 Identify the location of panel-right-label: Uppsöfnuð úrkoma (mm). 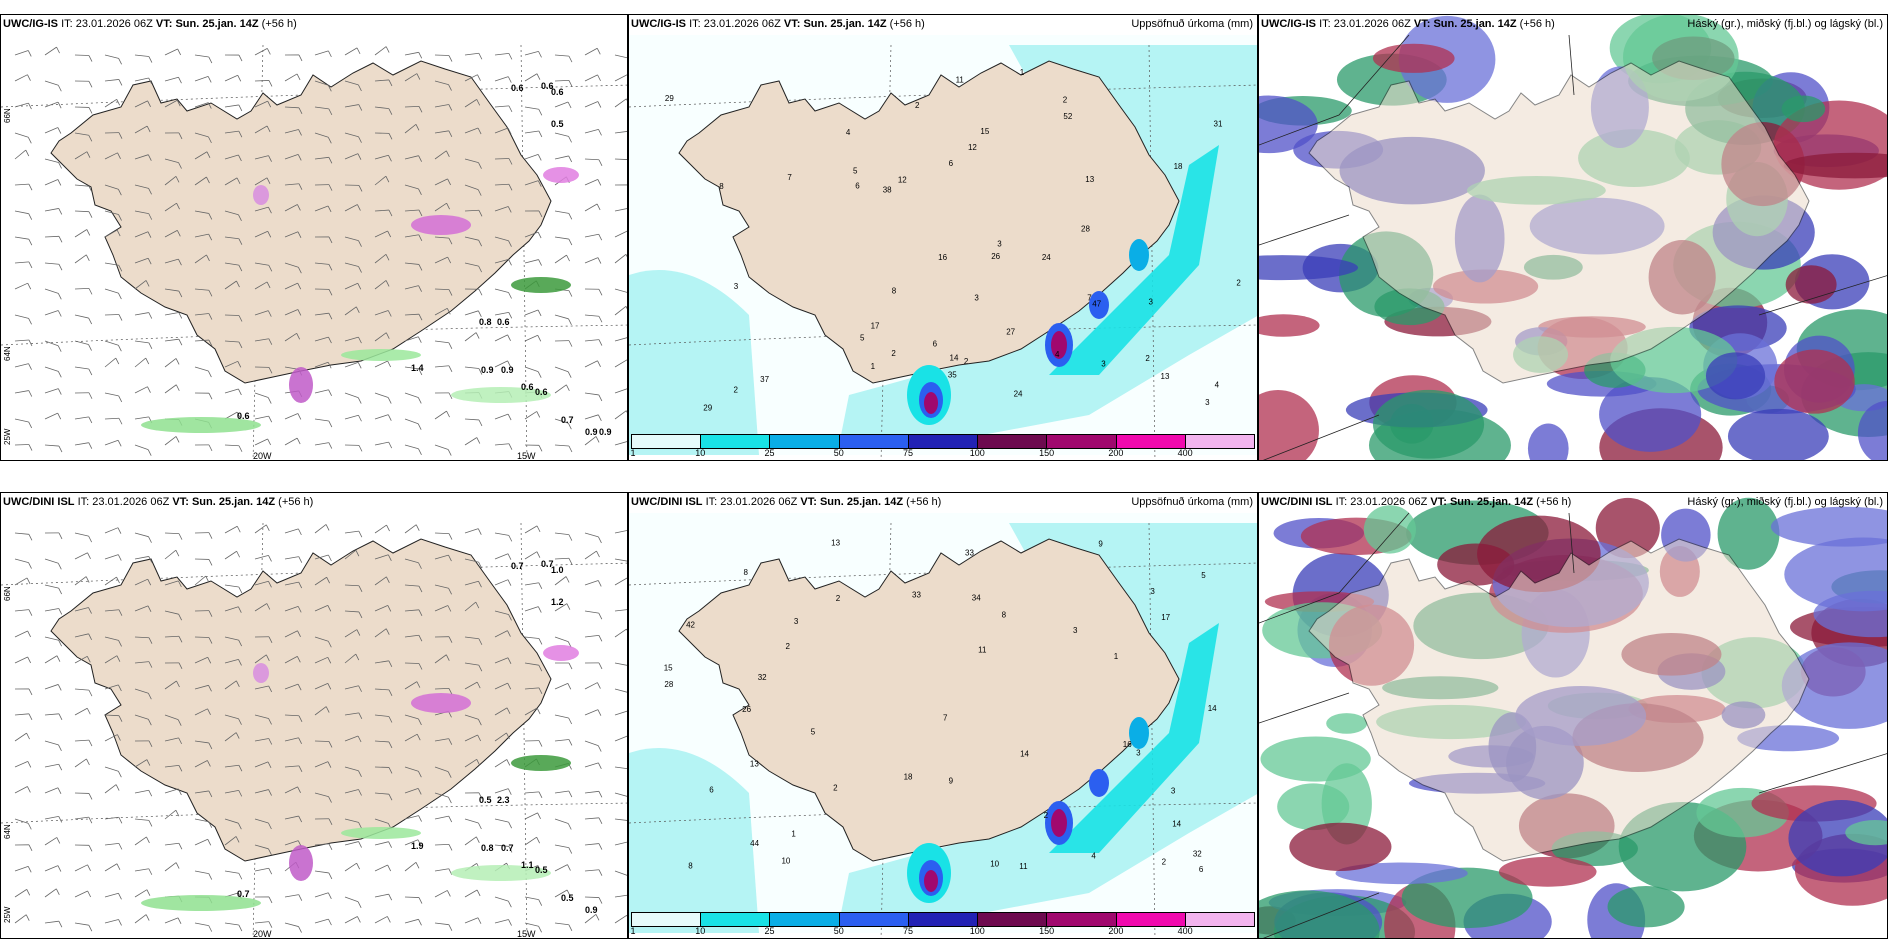
(1192, 24).